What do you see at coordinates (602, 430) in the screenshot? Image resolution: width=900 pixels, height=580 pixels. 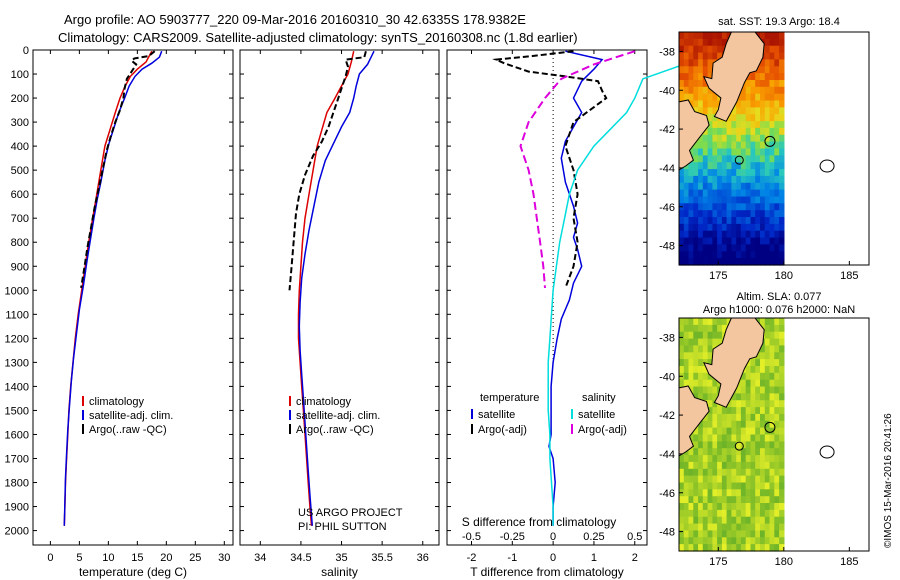 I see `difference-legend-label: Argo(-adj)` at bounding box center [602, 430].